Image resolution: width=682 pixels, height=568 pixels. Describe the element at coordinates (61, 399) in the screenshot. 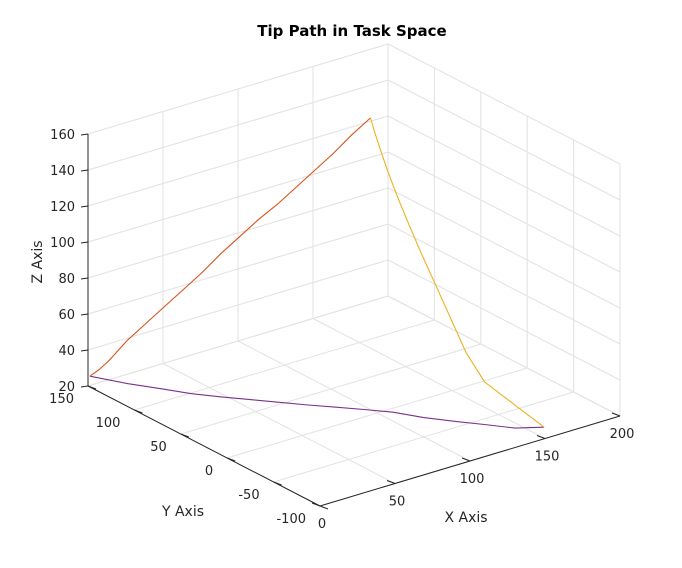

I see `y-tick-label: 150` at that location.